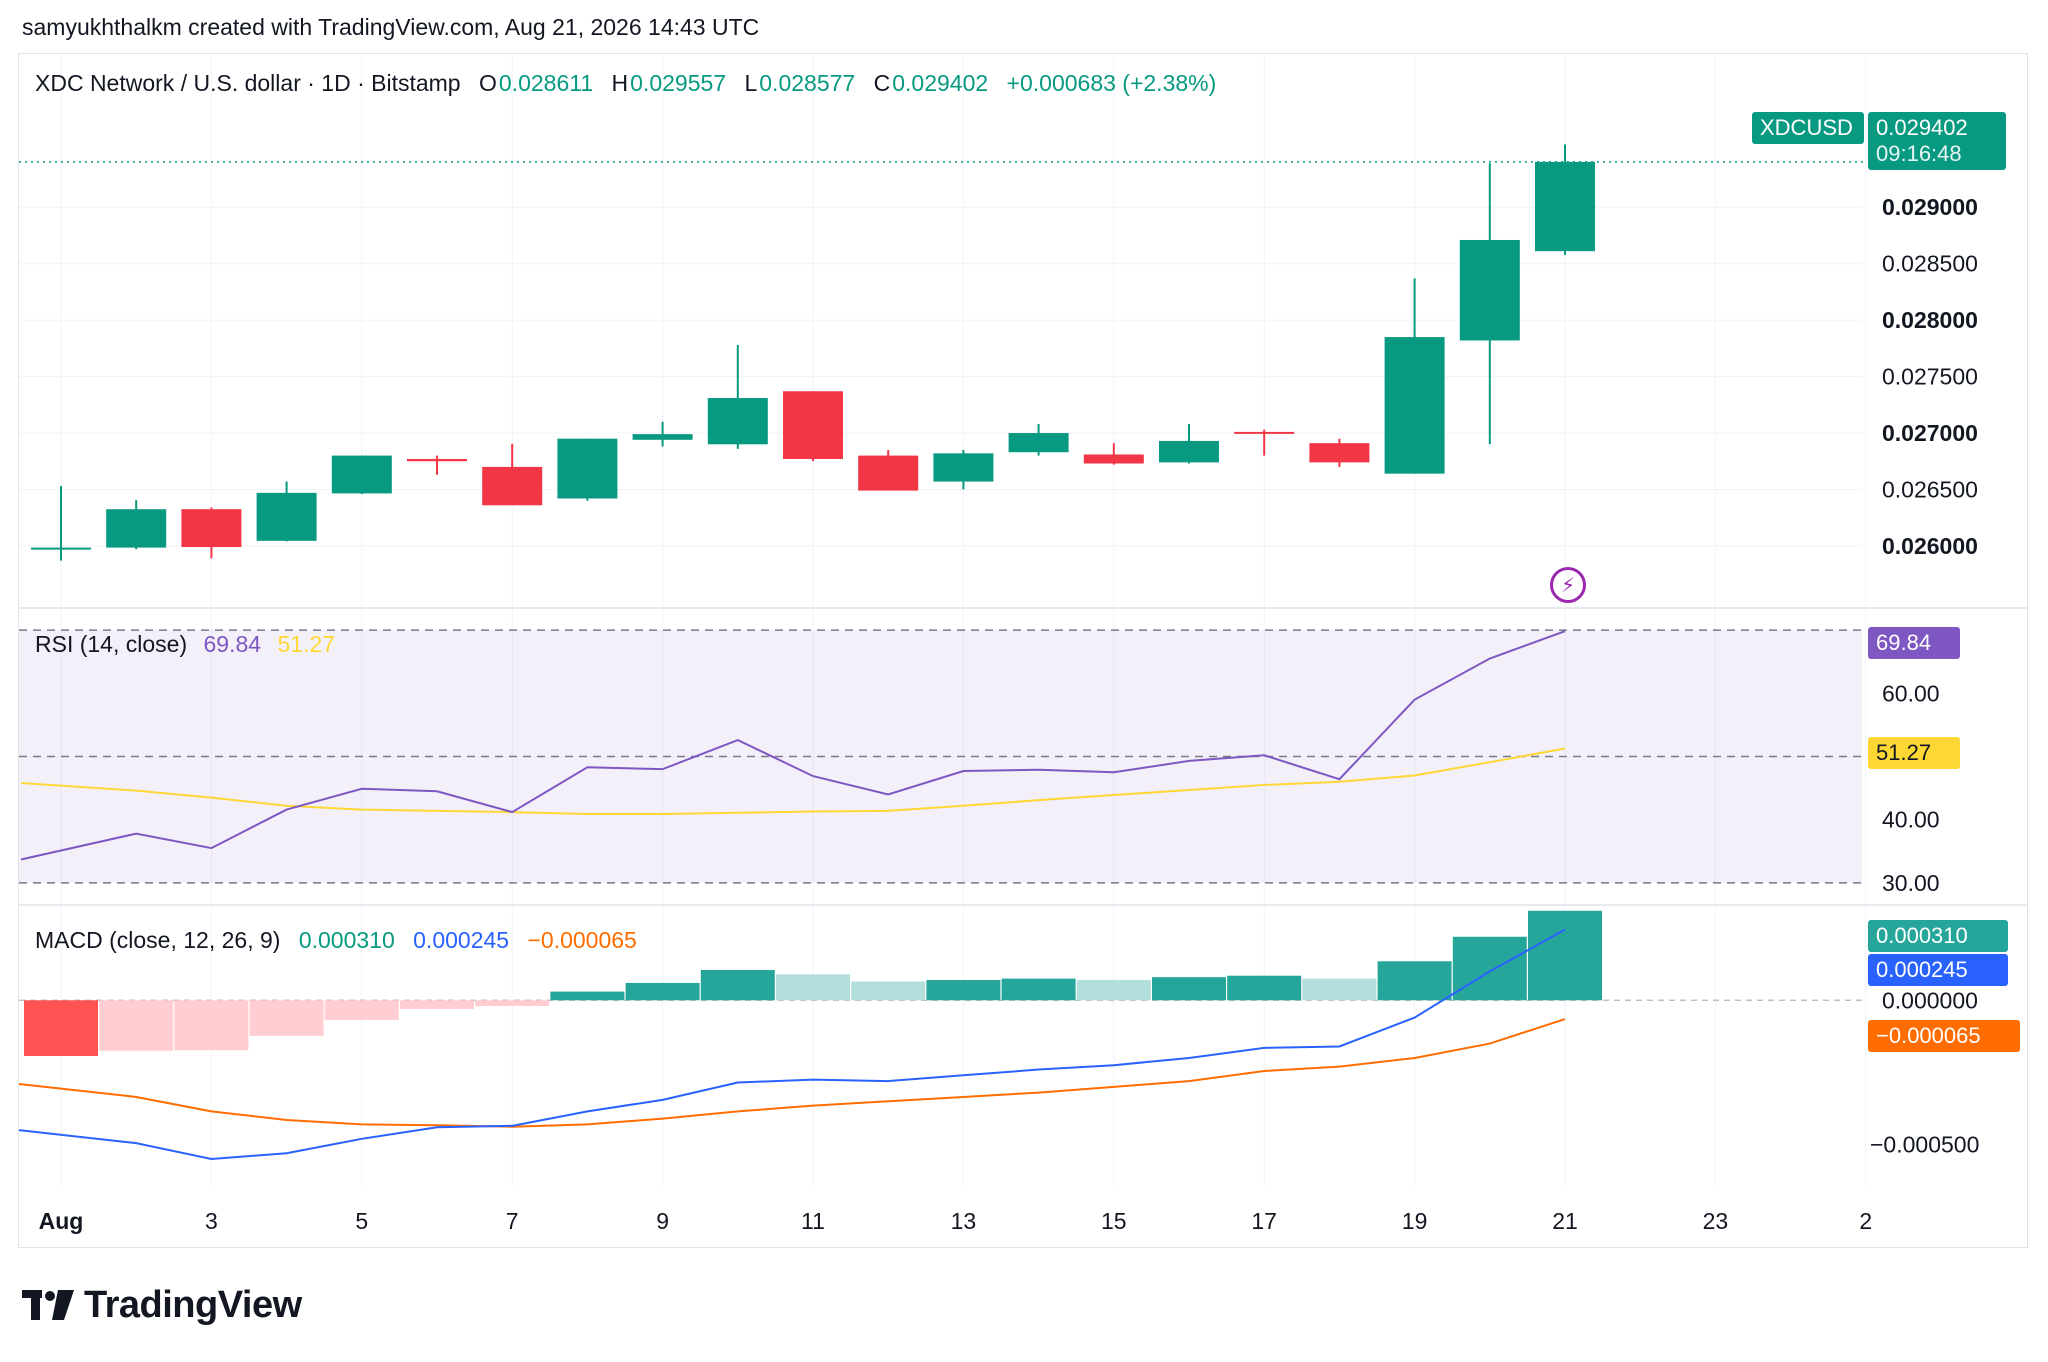 Image resolution: width=2048 pixels, height=1362 pixels. I want to click on open-value: 0.028611, so click(546, 83).